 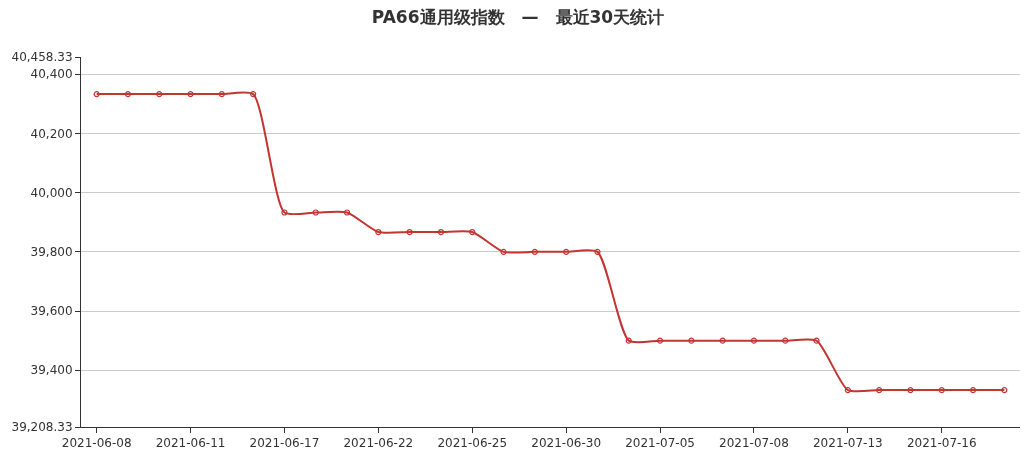 I want to click on x-tick-label: 2021-07-13, so click(x=847, y=443).